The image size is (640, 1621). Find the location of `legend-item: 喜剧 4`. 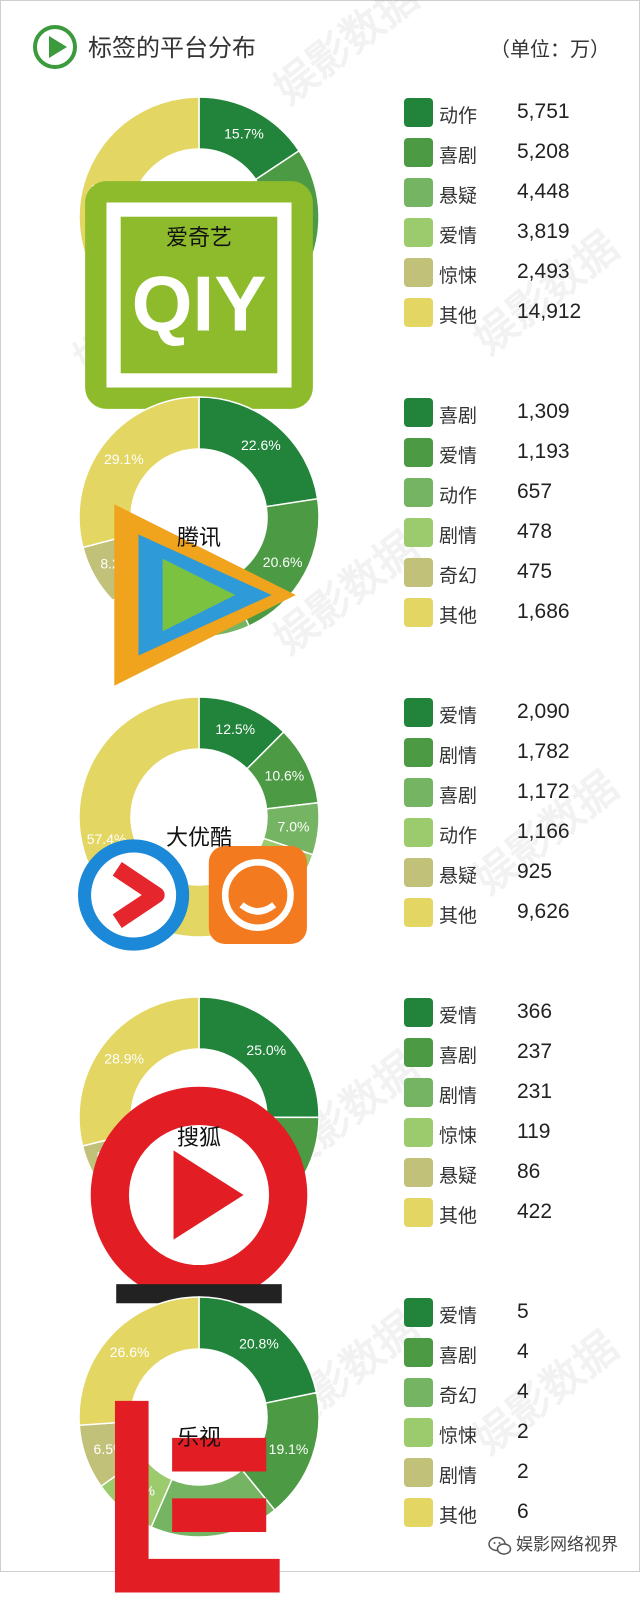

legend-item: 喜剧 4 is located at coordinates (514, 1353).